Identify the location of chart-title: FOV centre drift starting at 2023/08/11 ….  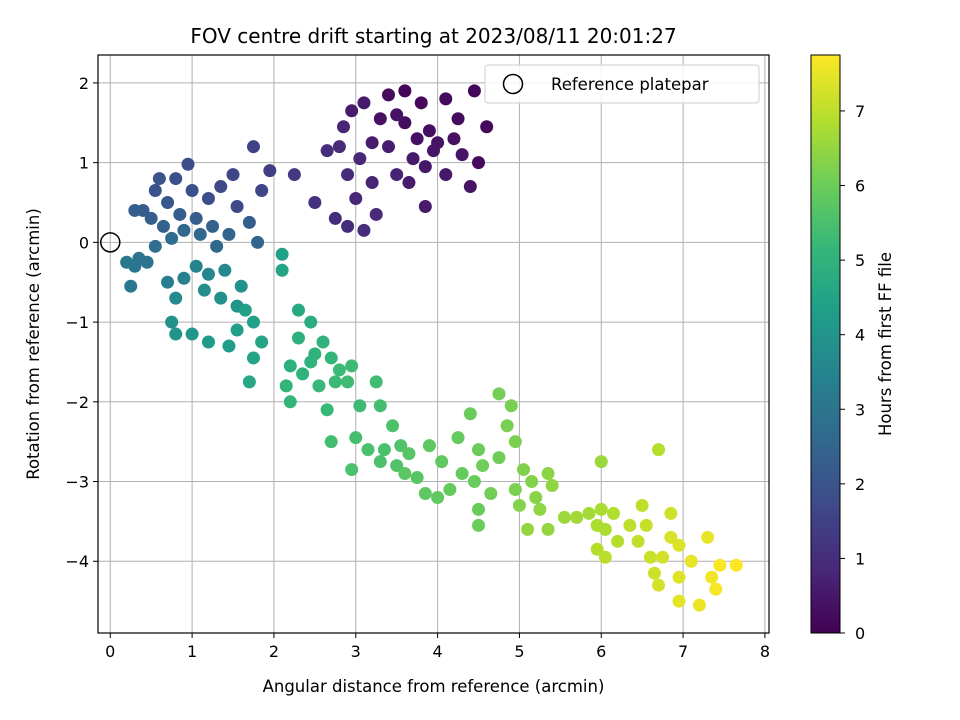
(433, 36).